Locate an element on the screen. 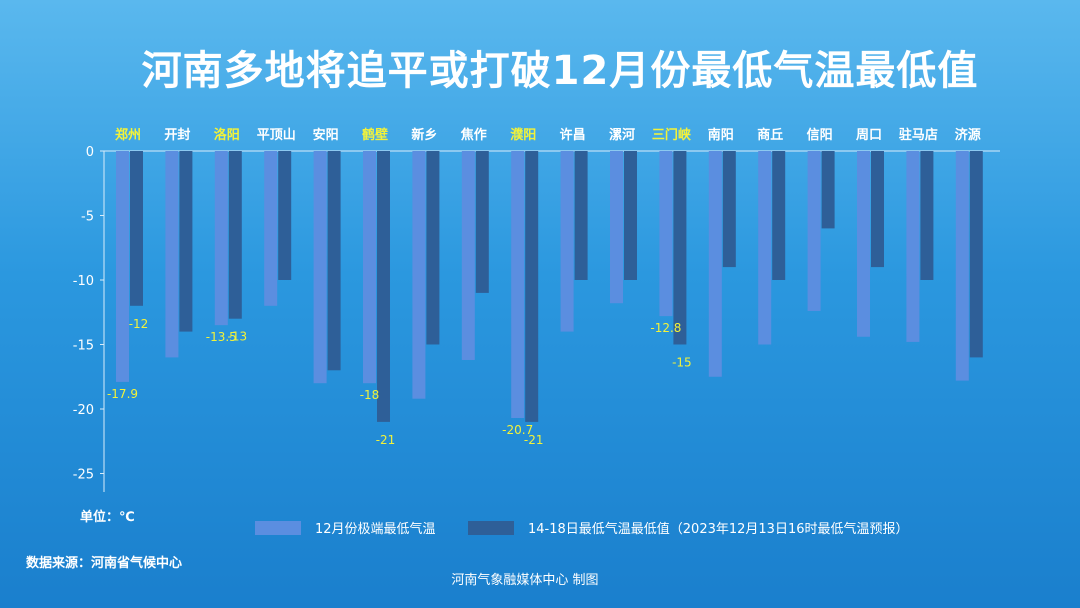  credit-line: 河南气象融媒体中心 制图 is located at coordinates (525, 580).